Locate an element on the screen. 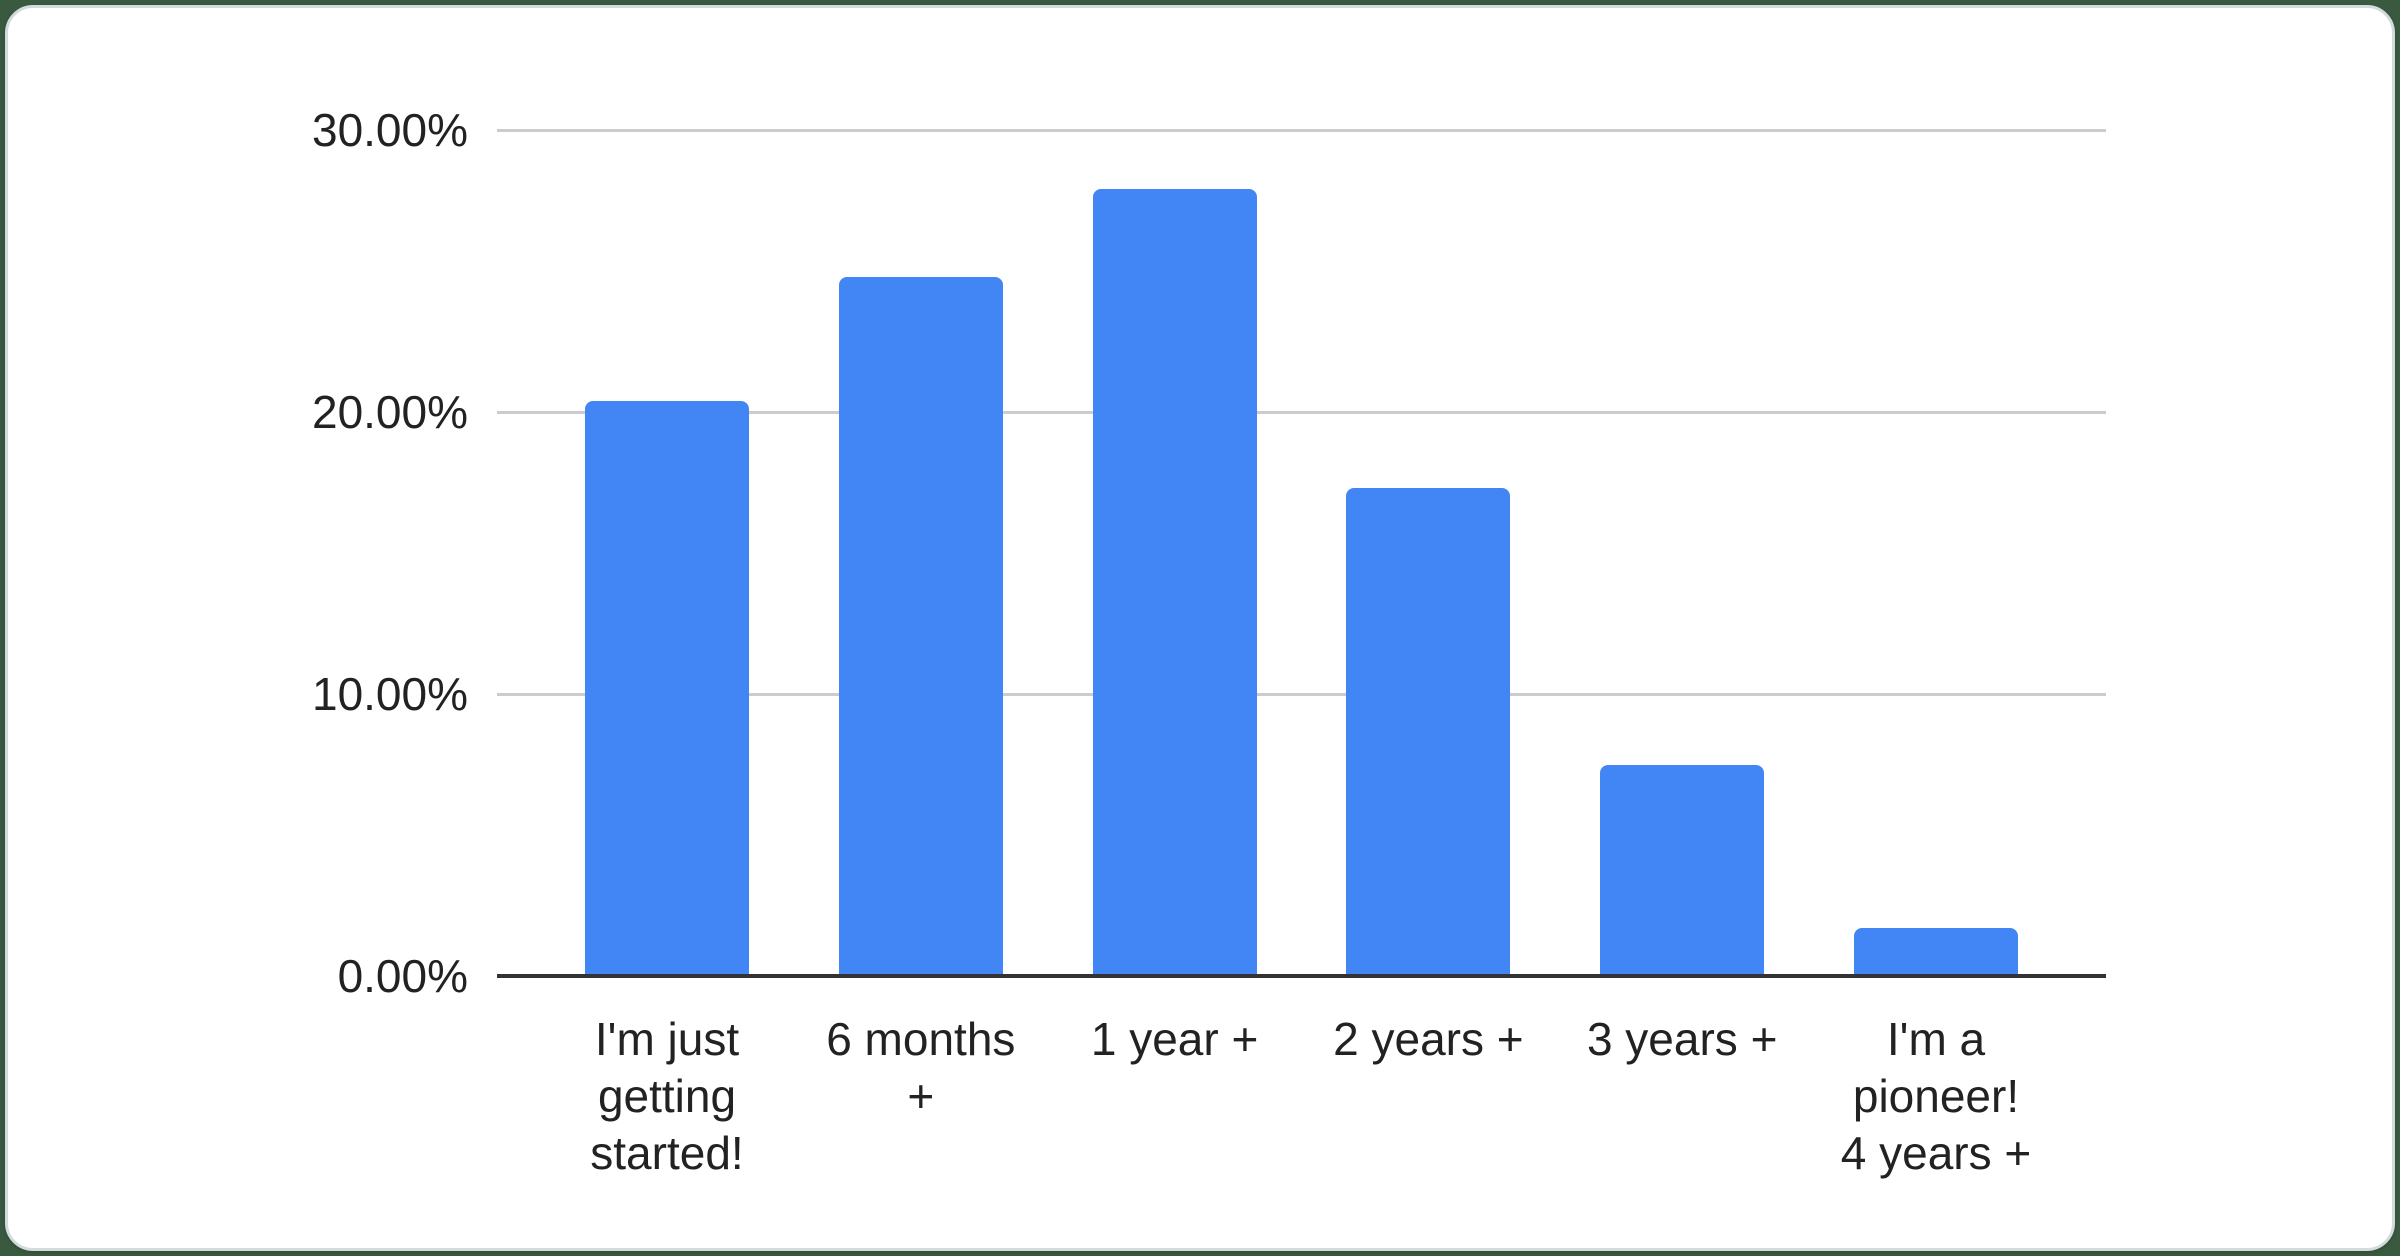 This screenshot has width=2400, height=1256. y-tick-label: 10.00% is located at coordinates (389, 694).